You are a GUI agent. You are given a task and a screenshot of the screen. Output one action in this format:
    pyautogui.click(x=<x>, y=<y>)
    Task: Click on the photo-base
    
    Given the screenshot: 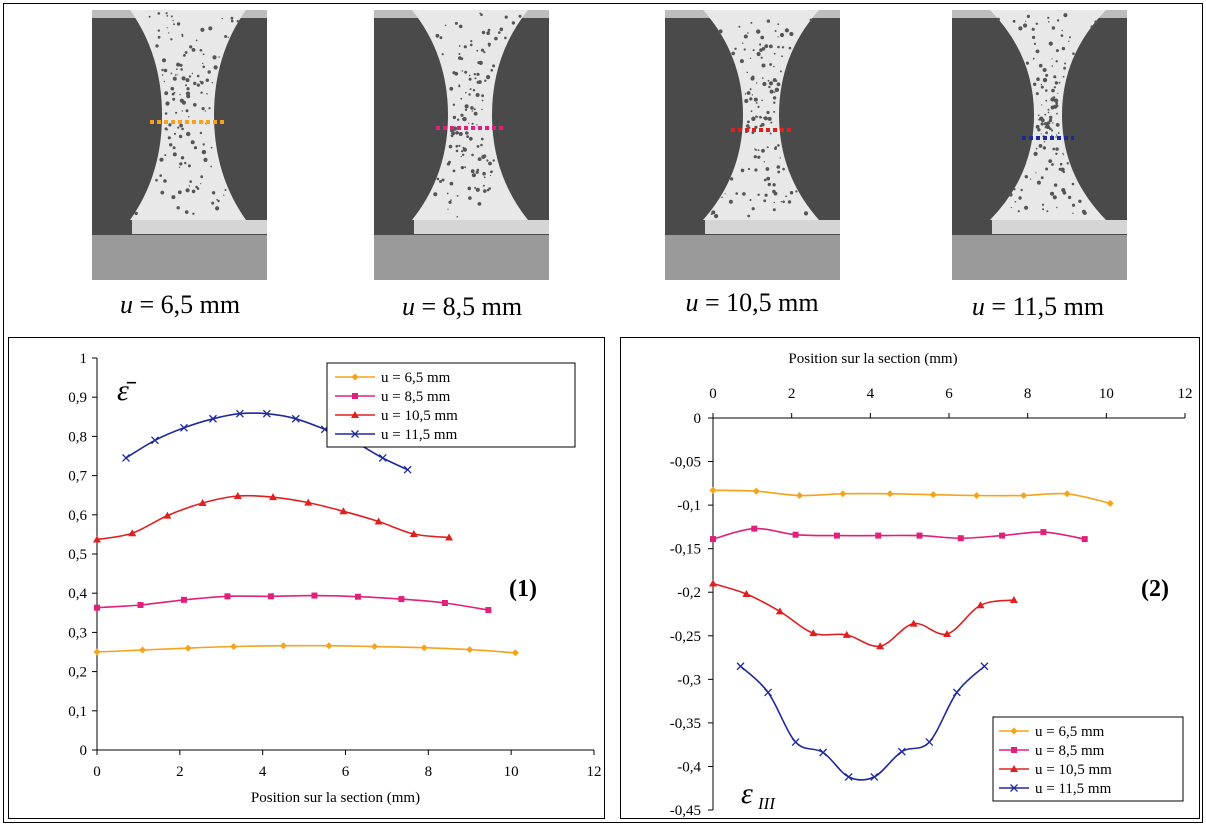 What is the action you would take?
    pyautogui.click(x=461, y=257)
    